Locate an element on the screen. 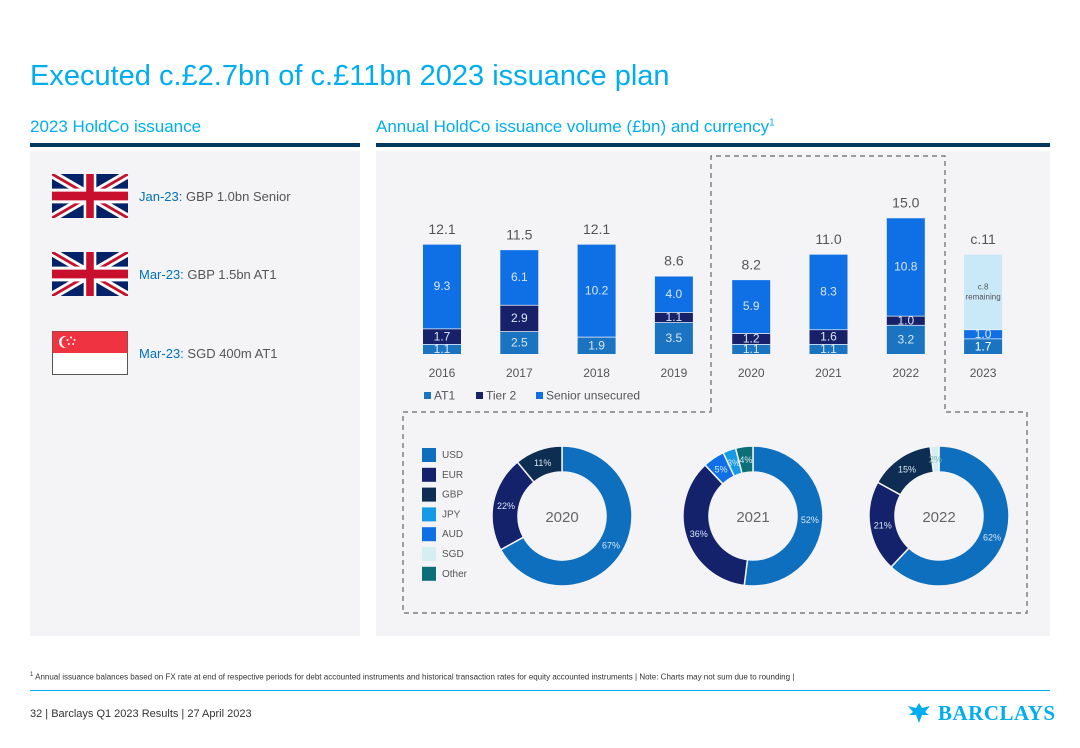 This screenshot has width=1080, height=748. legend-swatch-other is located at coordinates (429, 573).